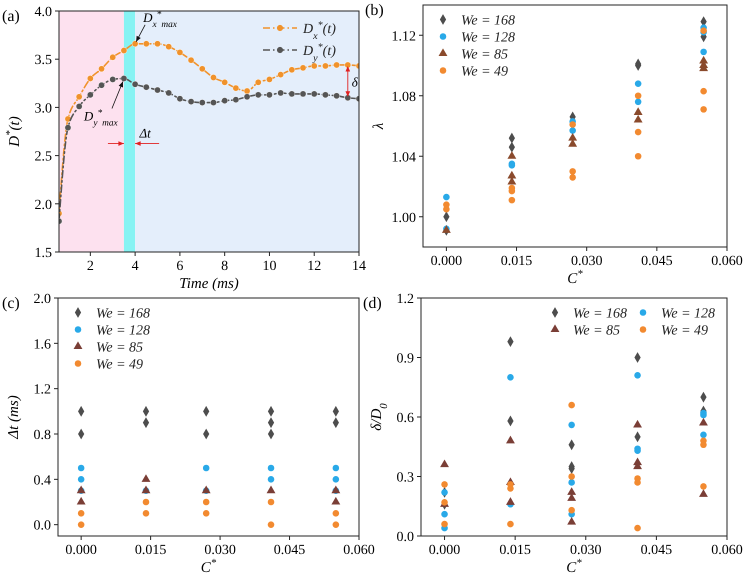  Describe the element at coordinates (43, 12) in the screenshot. I see `y-tick-label: 4.0` at that location.